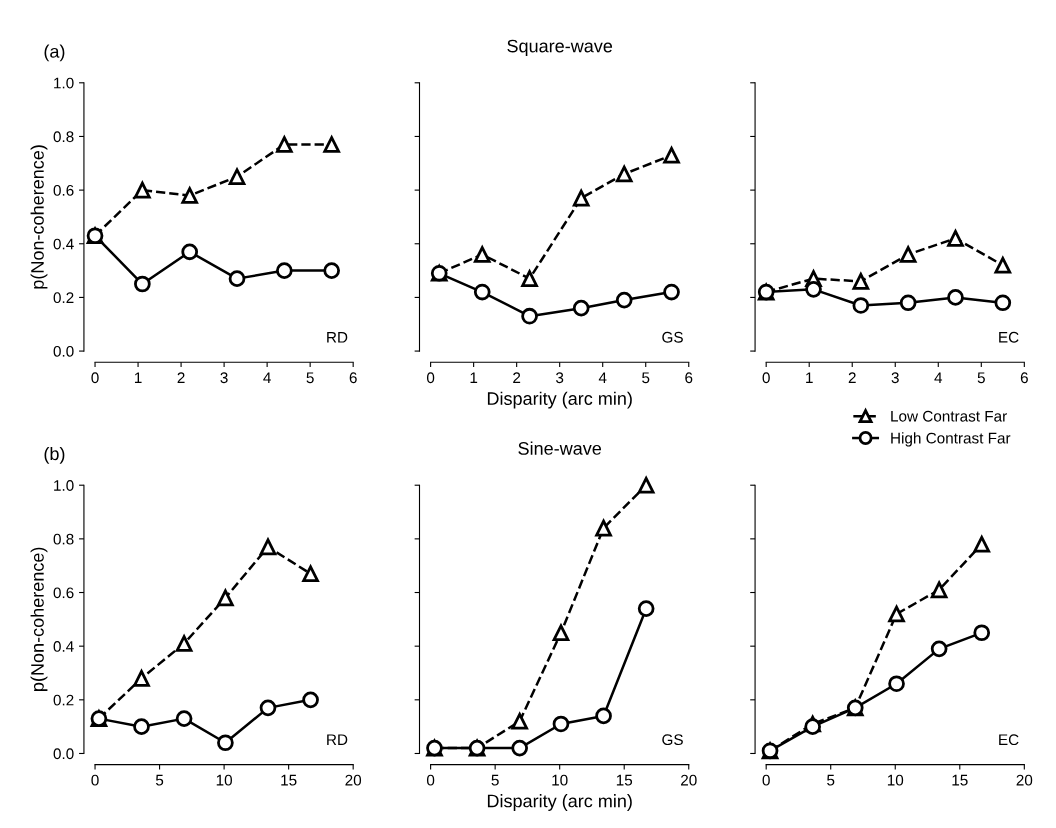  What do you see at coordinates (54, 455) in the screenshot?
I see `text: (b)` at bounding box center [54, 455].